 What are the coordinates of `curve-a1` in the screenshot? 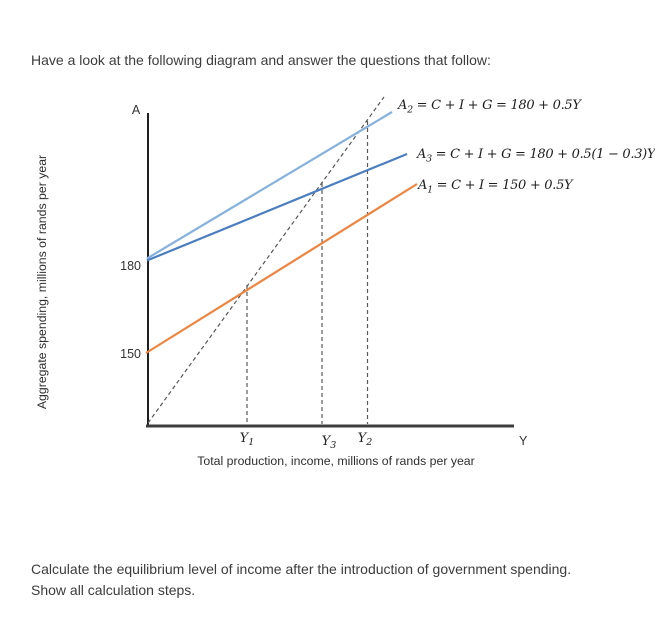 It's located at (281, 268).